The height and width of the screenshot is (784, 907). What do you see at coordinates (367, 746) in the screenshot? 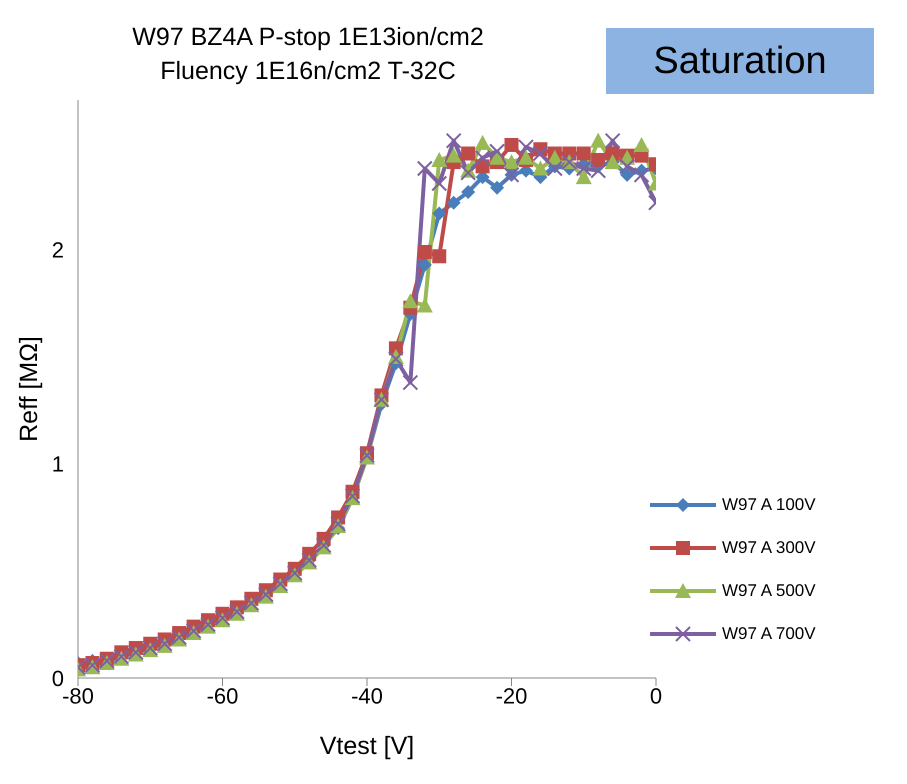
I see `x-axis-title: Vtest [V]` at bounding box center [367, 746].